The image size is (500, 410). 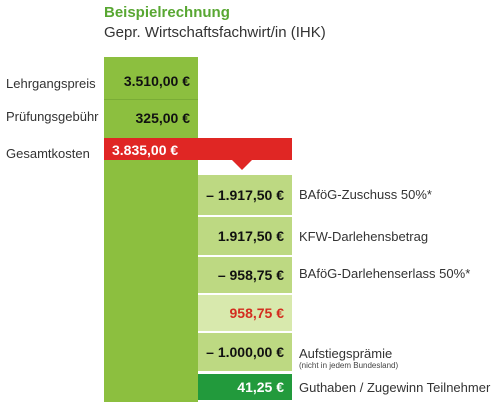 I want to click on total-band-shape, so click(x=198, y=154).